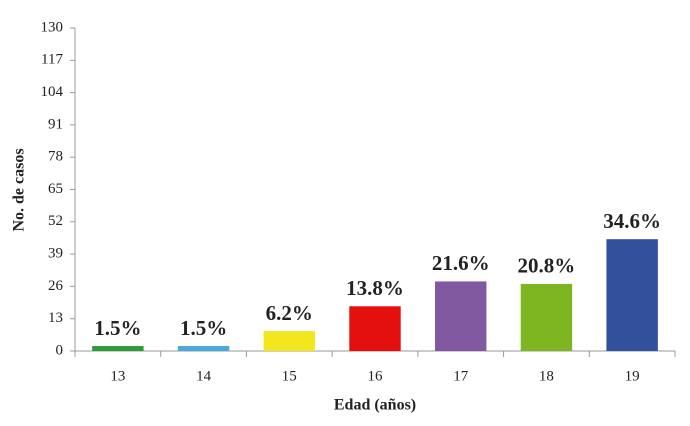  Describe the element at coordinates (461, 263) in the screenshot. I see `value-label: 21.6%` at that location.